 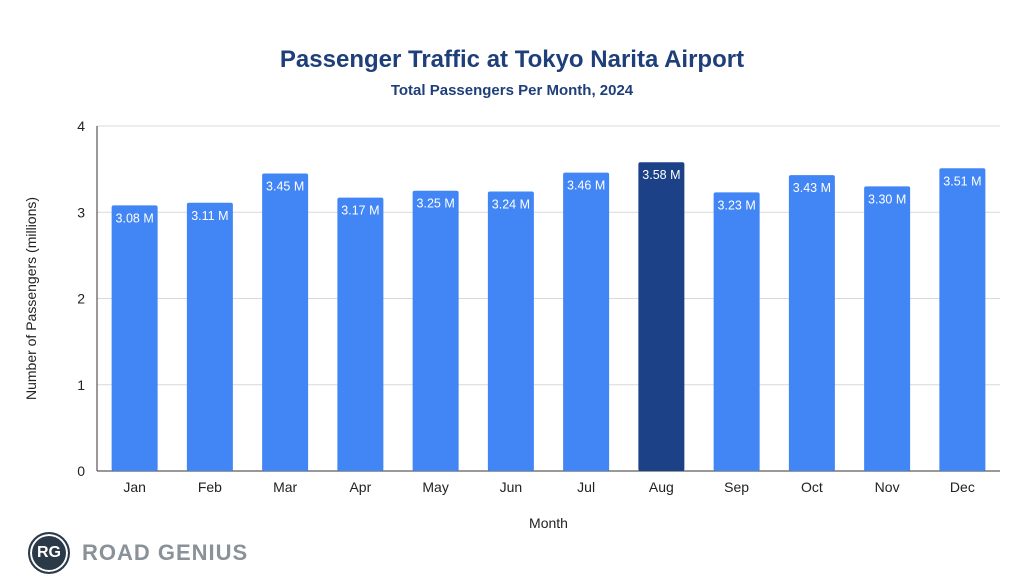 I want to click on x-tick-label: May, so click(x=435, y=487).